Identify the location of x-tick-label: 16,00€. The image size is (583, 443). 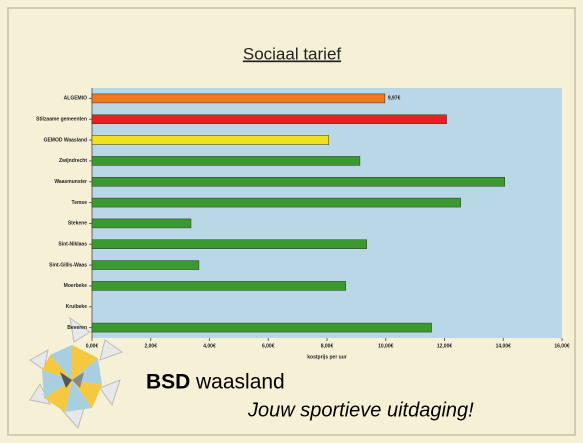
(562, 346).